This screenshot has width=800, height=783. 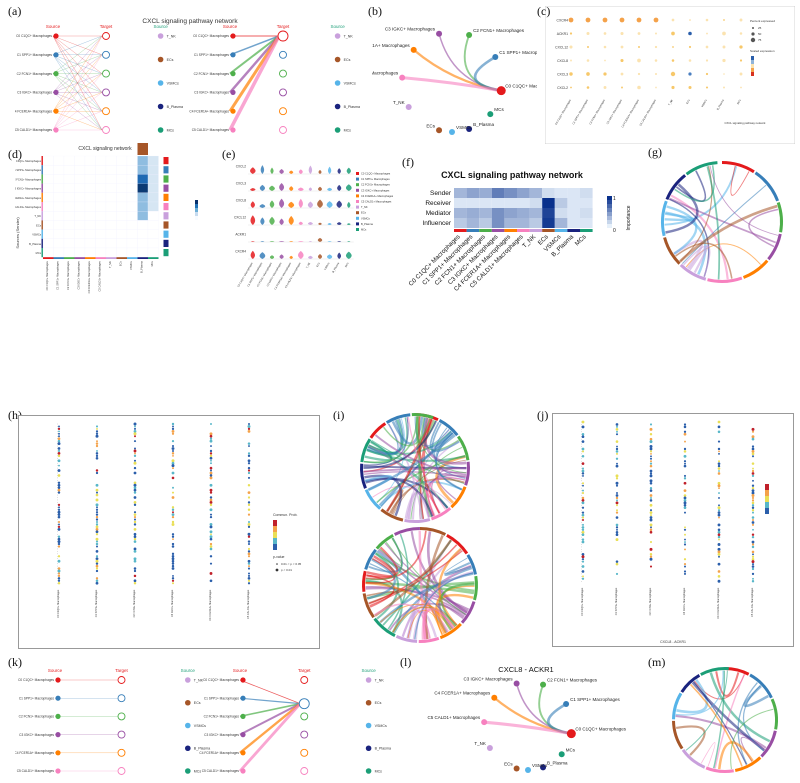 I want to click on network-node-label: C3 IGKC+ Macrophages, so click(x=410, y=29).